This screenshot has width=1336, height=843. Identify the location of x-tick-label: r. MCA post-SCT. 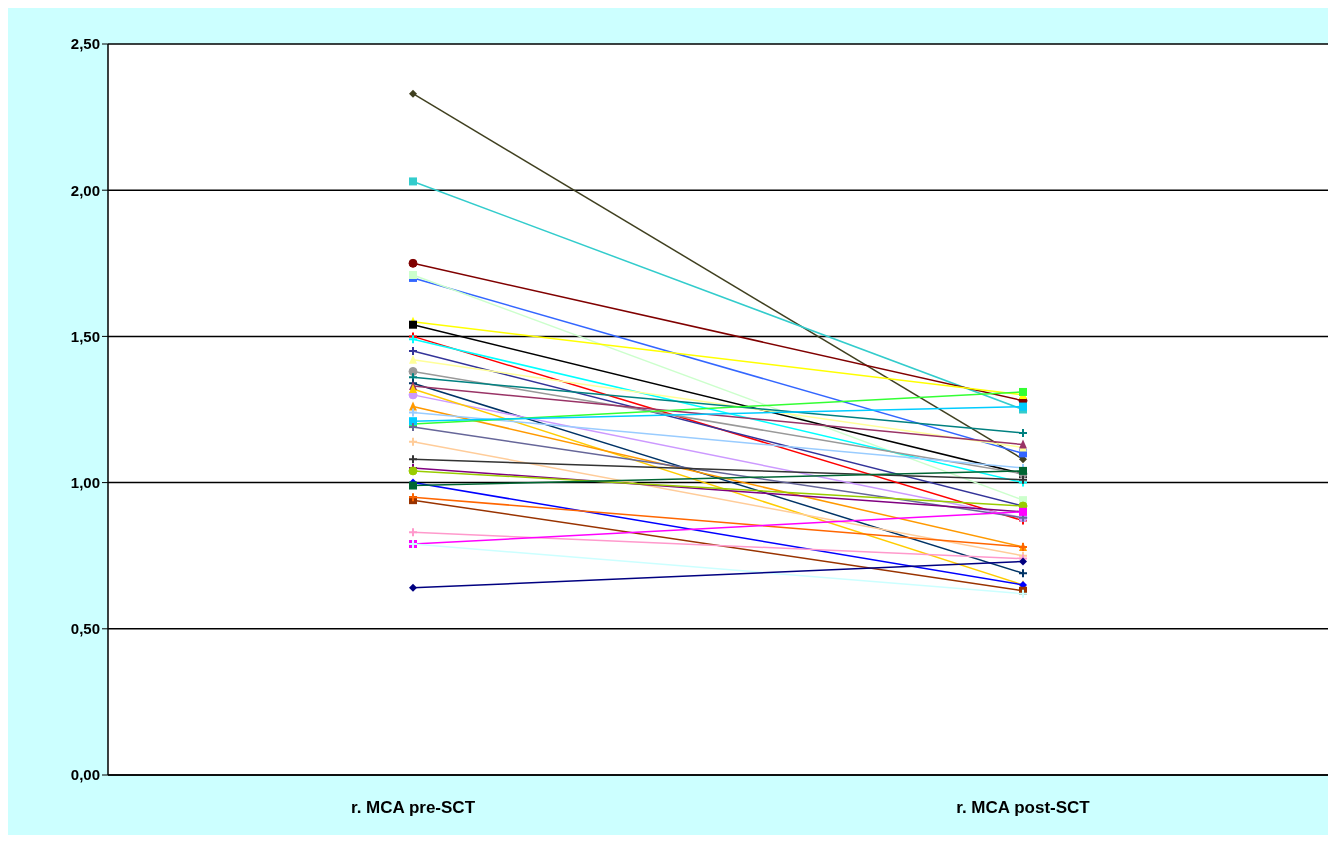
(1023, 808).